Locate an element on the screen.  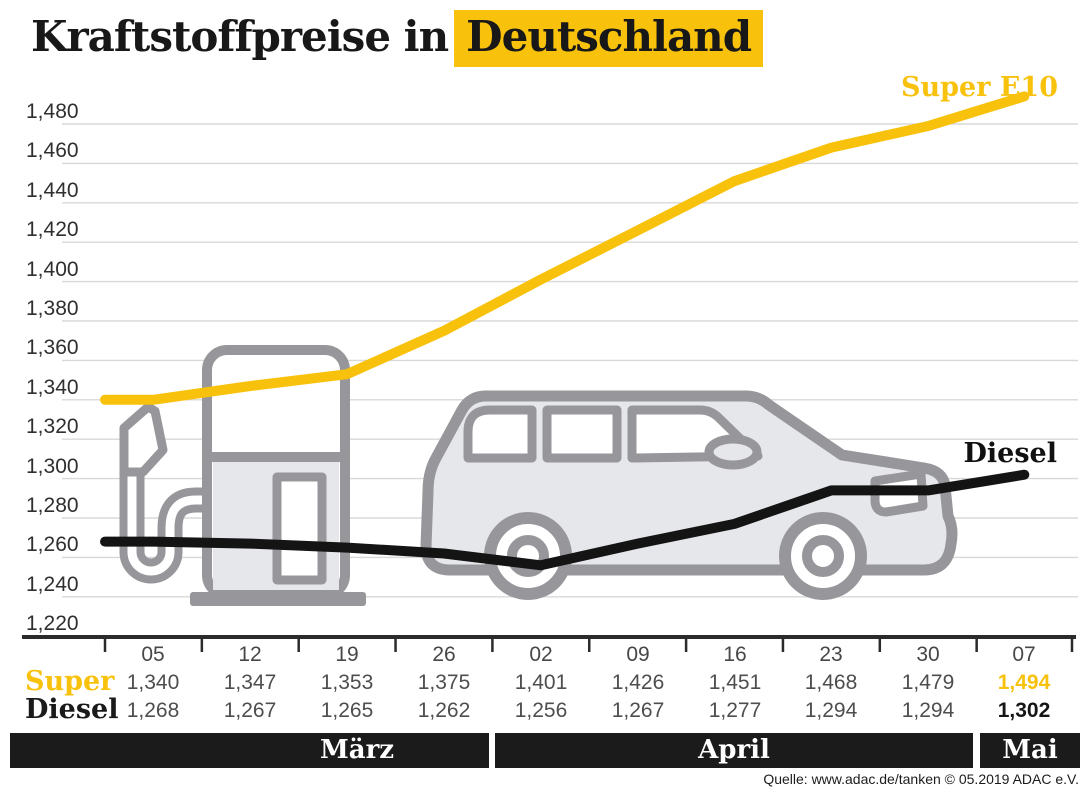
super-price-cell: 1,347 is located at coordinates (250, 682).